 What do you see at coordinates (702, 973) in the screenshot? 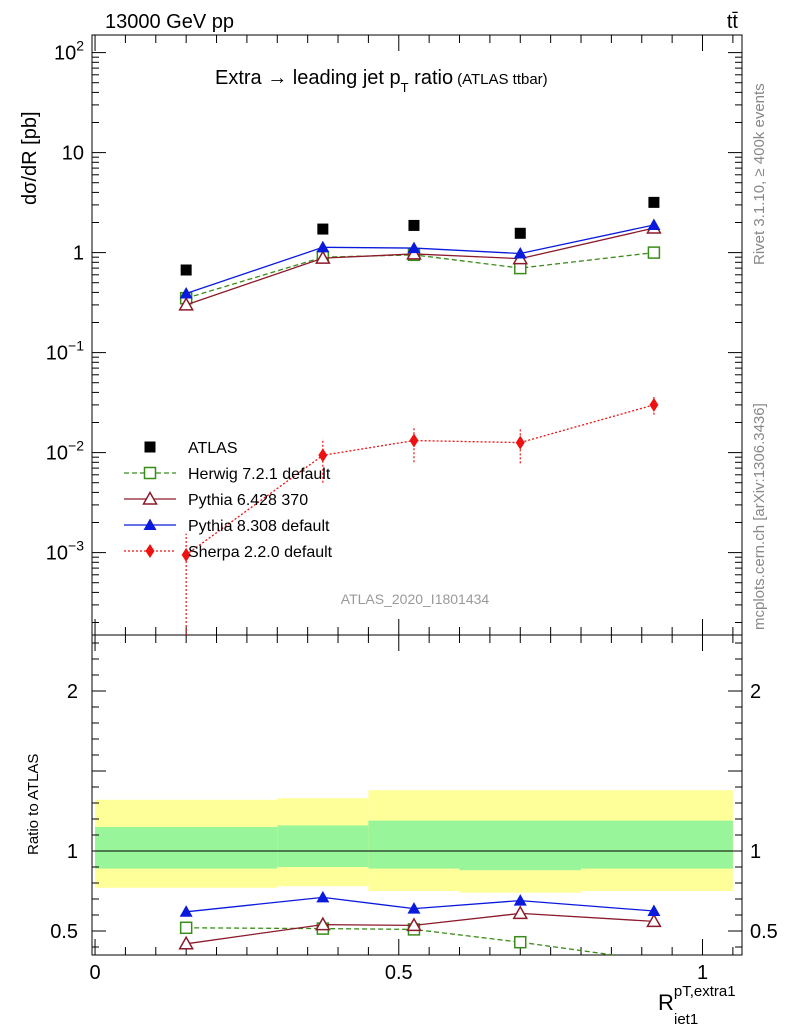
I see `x-tick-label: 1` at bounding box center [702, 973].